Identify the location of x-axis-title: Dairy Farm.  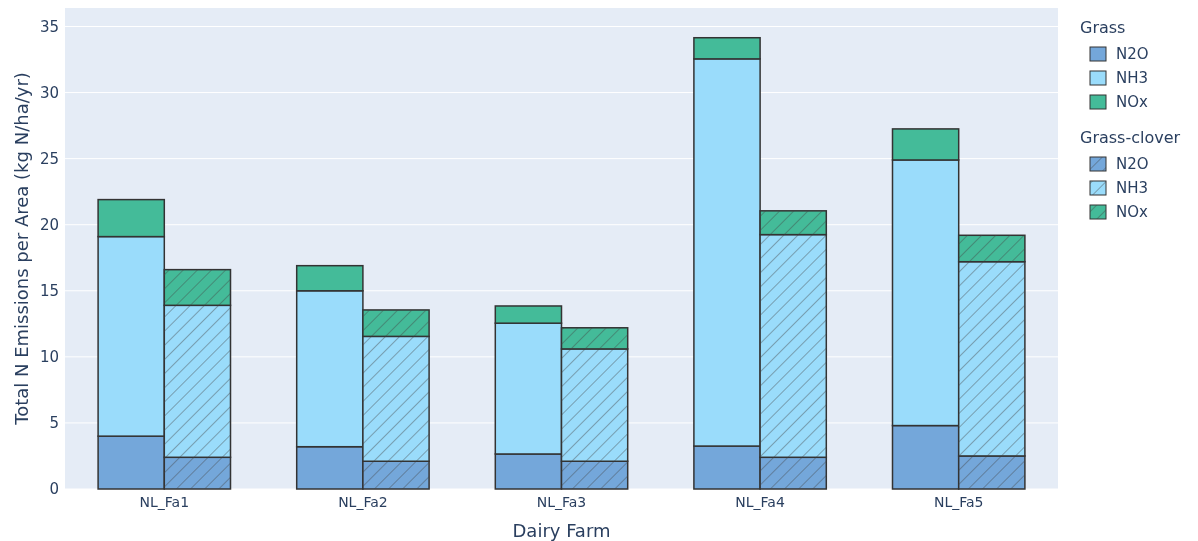
(561, 530).